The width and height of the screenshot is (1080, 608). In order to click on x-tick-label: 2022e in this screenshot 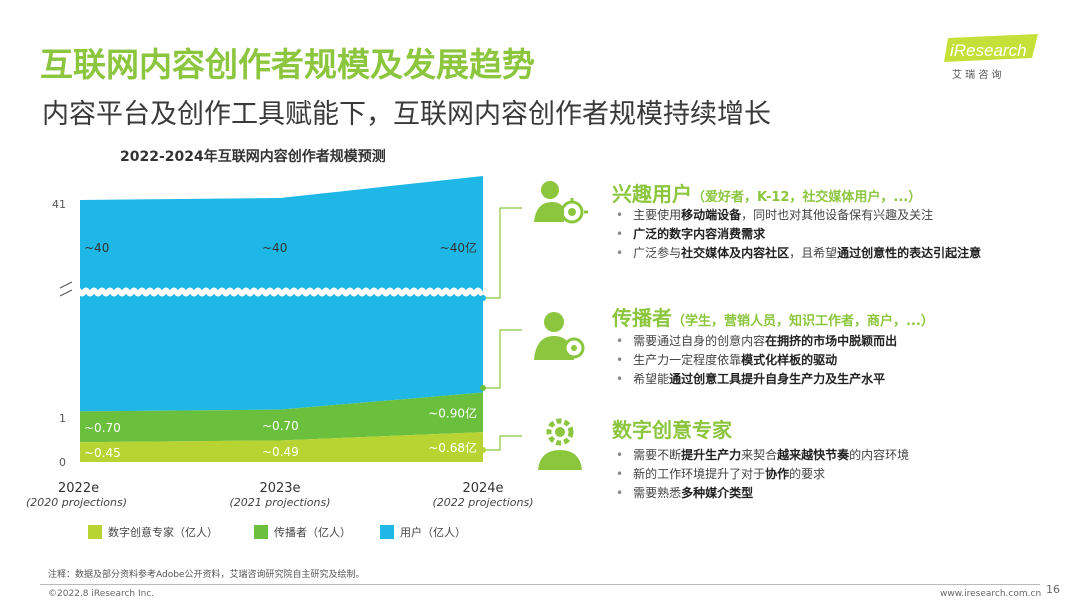, I will do `click(78, 488)`.